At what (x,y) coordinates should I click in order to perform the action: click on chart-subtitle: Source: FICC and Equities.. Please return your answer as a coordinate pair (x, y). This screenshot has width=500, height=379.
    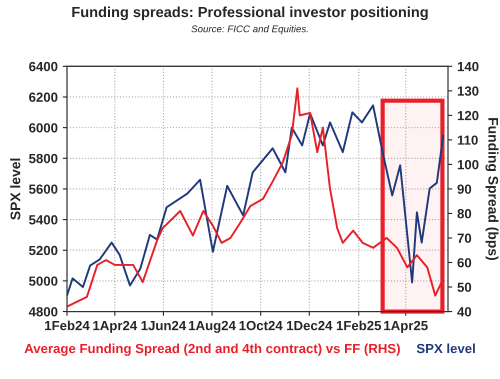
    Looking at the image, I should click on (249, 29).